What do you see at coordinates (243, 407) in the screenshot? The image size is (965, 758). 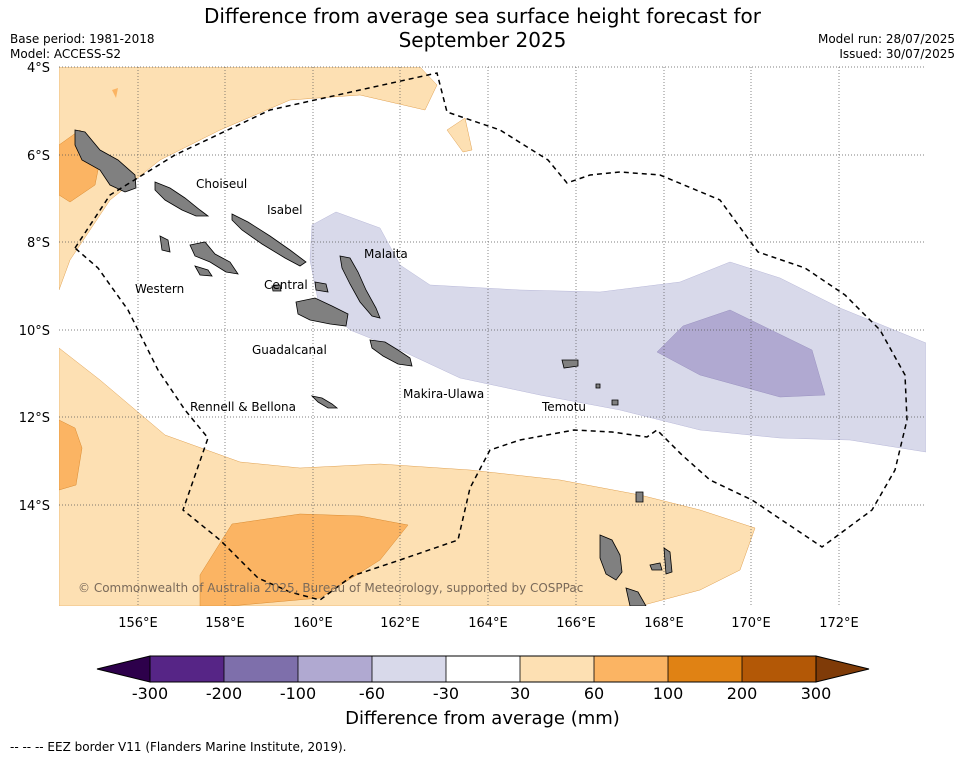 I see `province-label: Rennell & Bellona` at bounding box center [243, 407].